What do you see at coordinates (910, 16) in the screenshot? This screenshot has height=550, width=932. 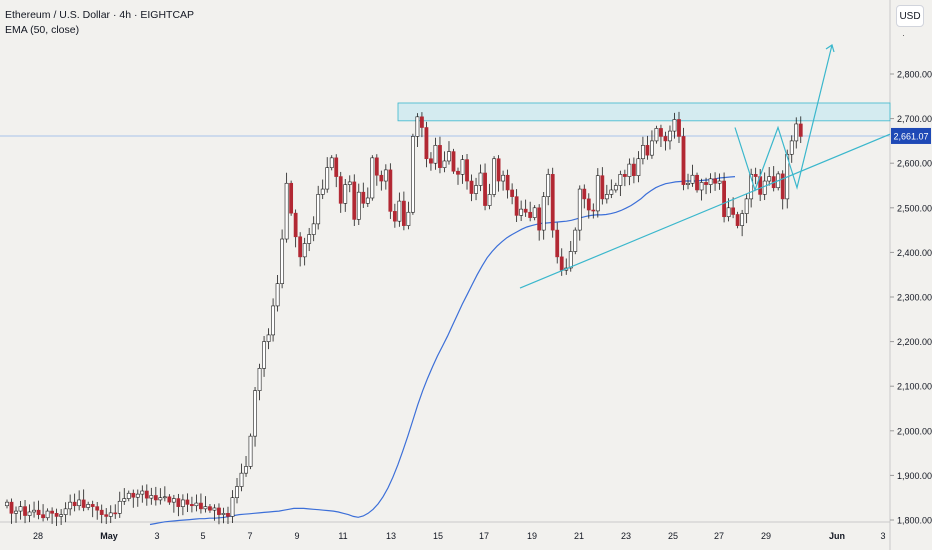 I see `currency-button: USD` at bounding box center [910, 16].